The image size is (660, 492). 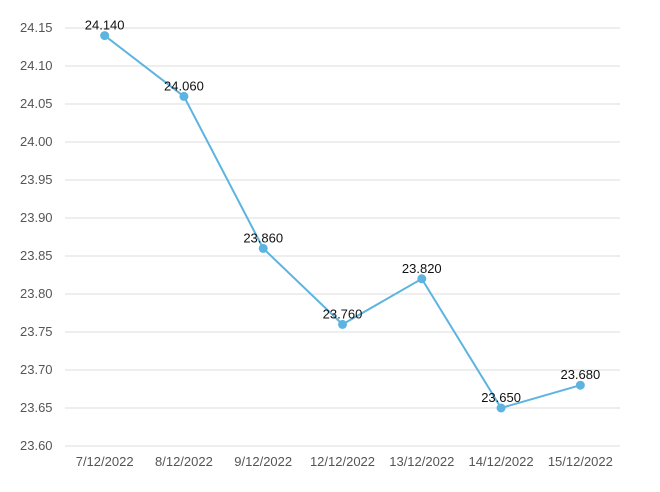 I want to click on data-label: 23.680, so click(x=580, y=374).